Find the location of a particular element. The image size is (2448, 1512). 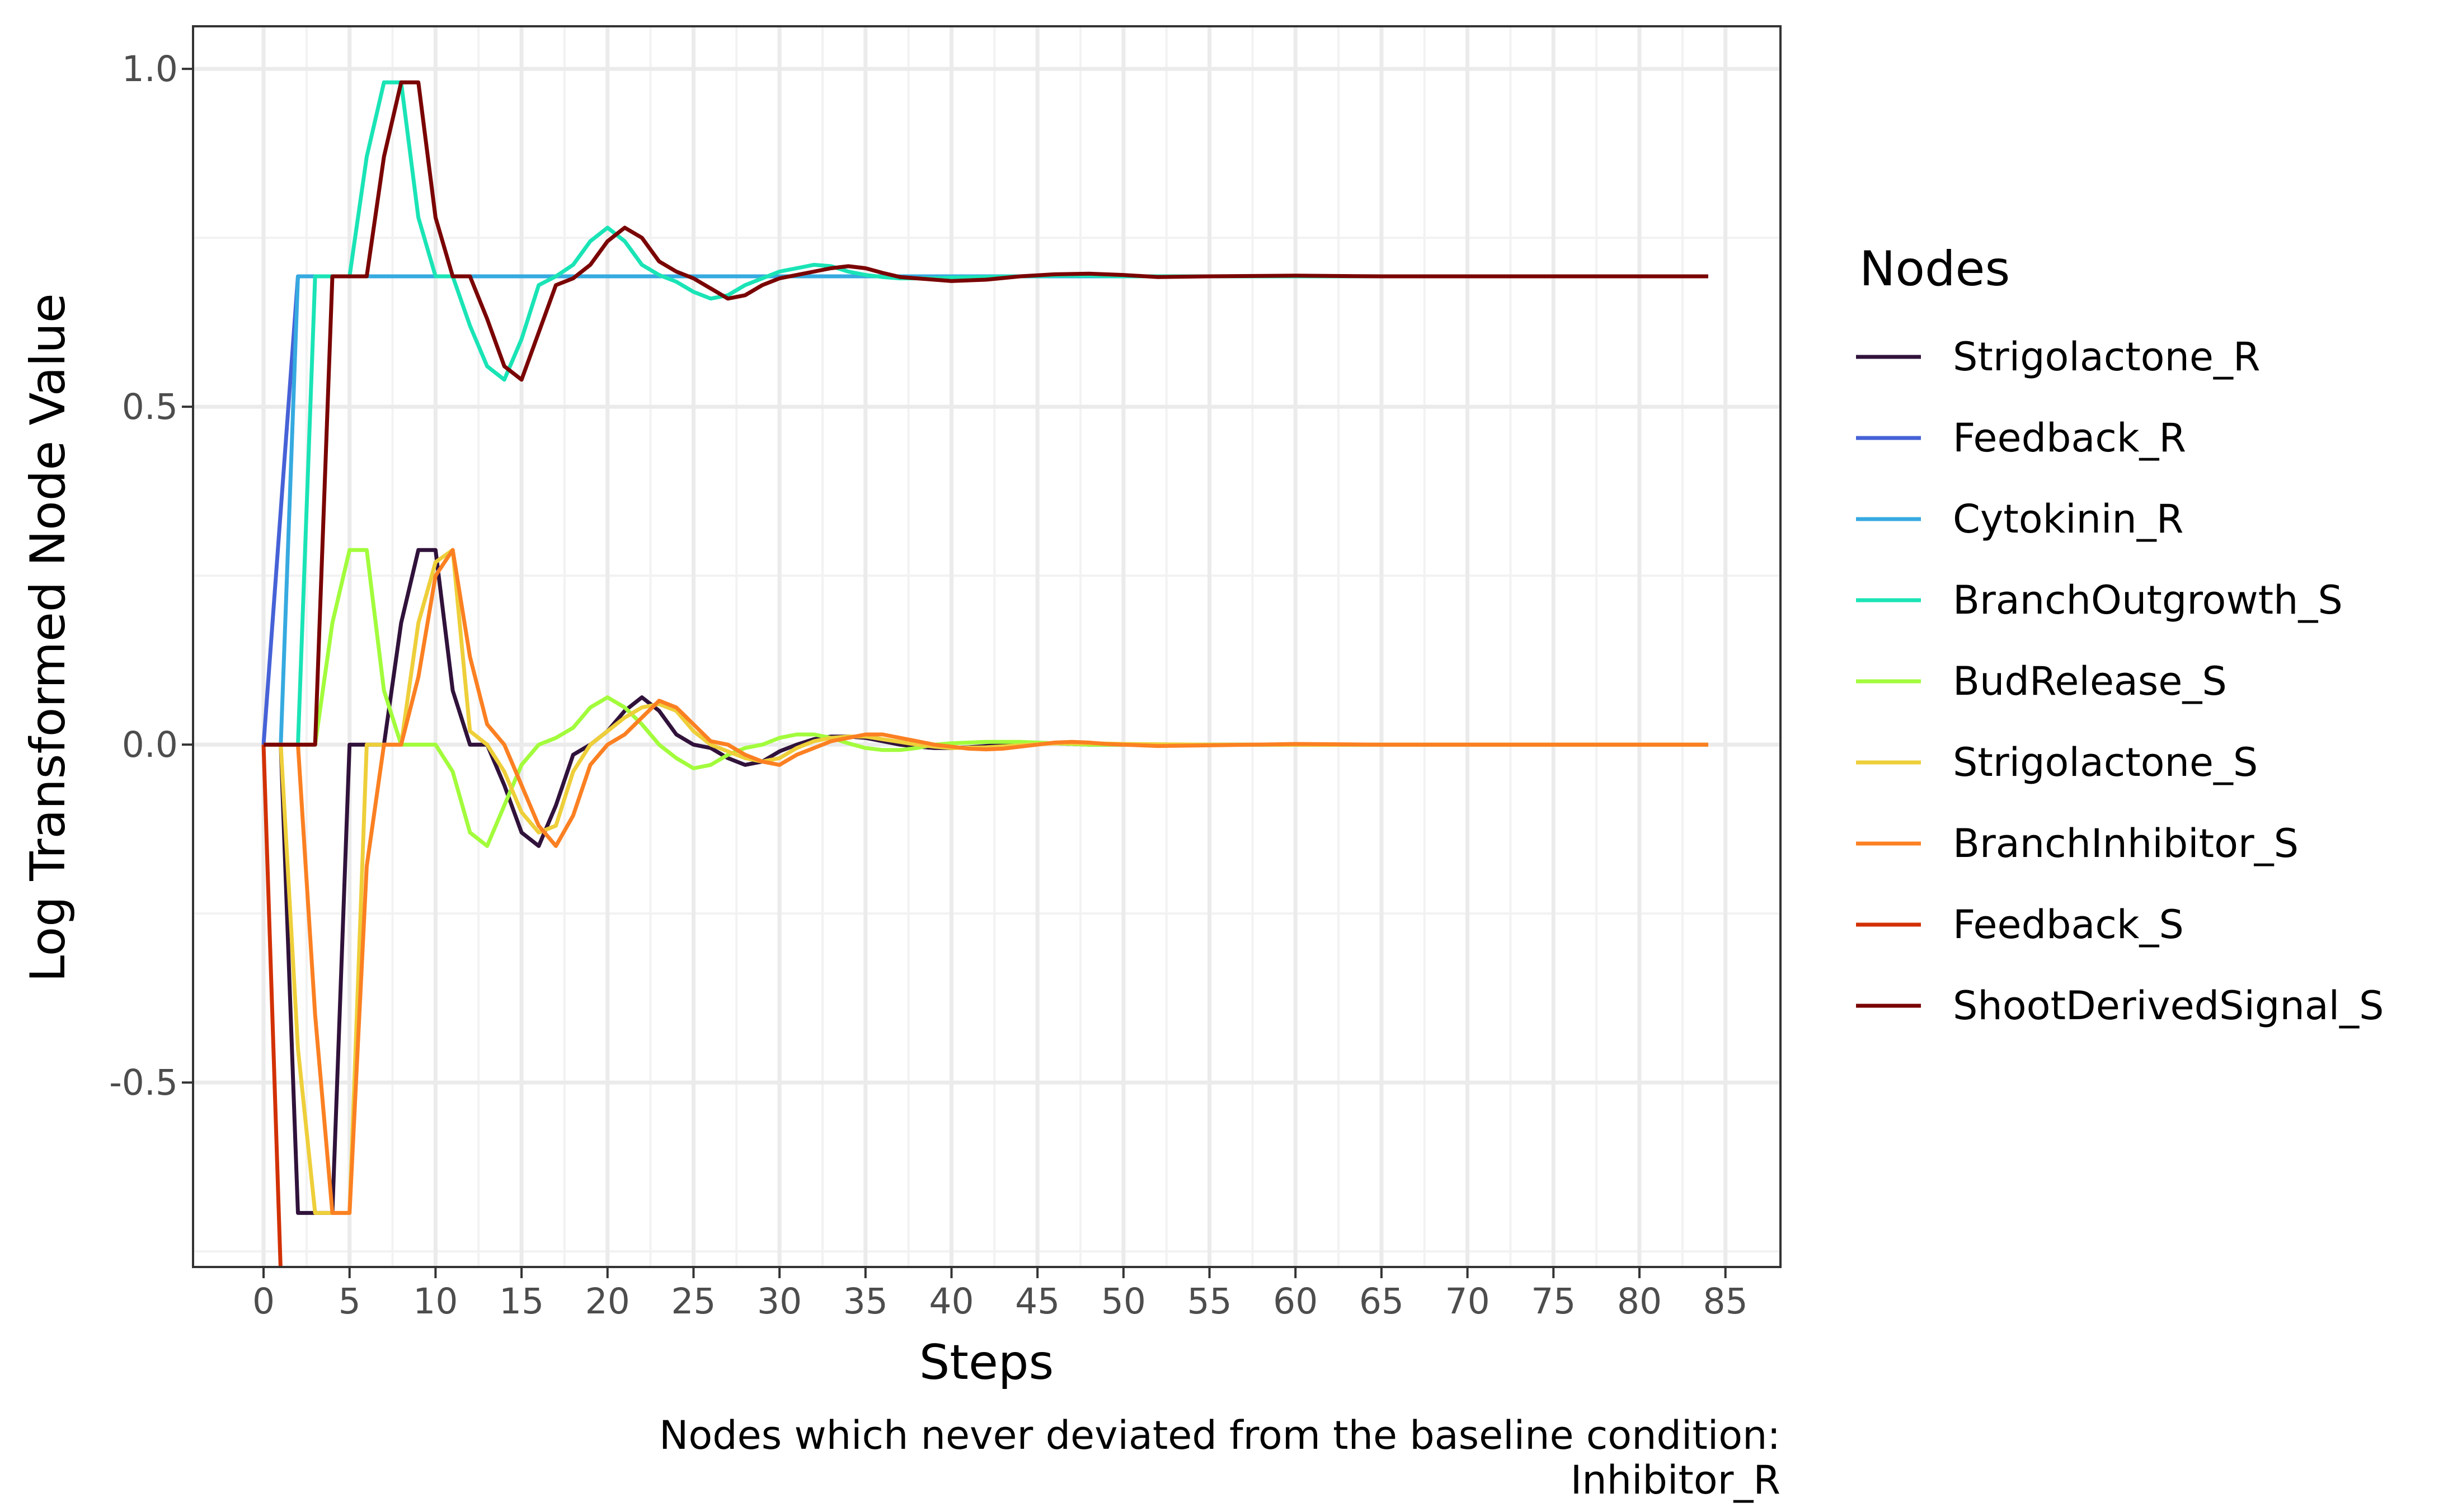

x-axis-title: Steps is located at coordinates (987, 1363).